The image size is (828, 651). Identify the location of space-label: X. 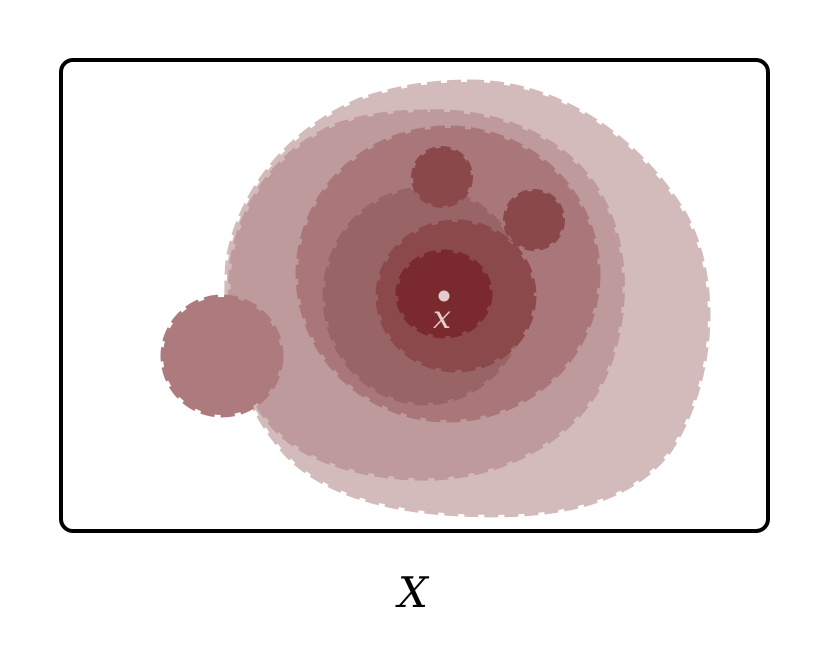
(412, 592).